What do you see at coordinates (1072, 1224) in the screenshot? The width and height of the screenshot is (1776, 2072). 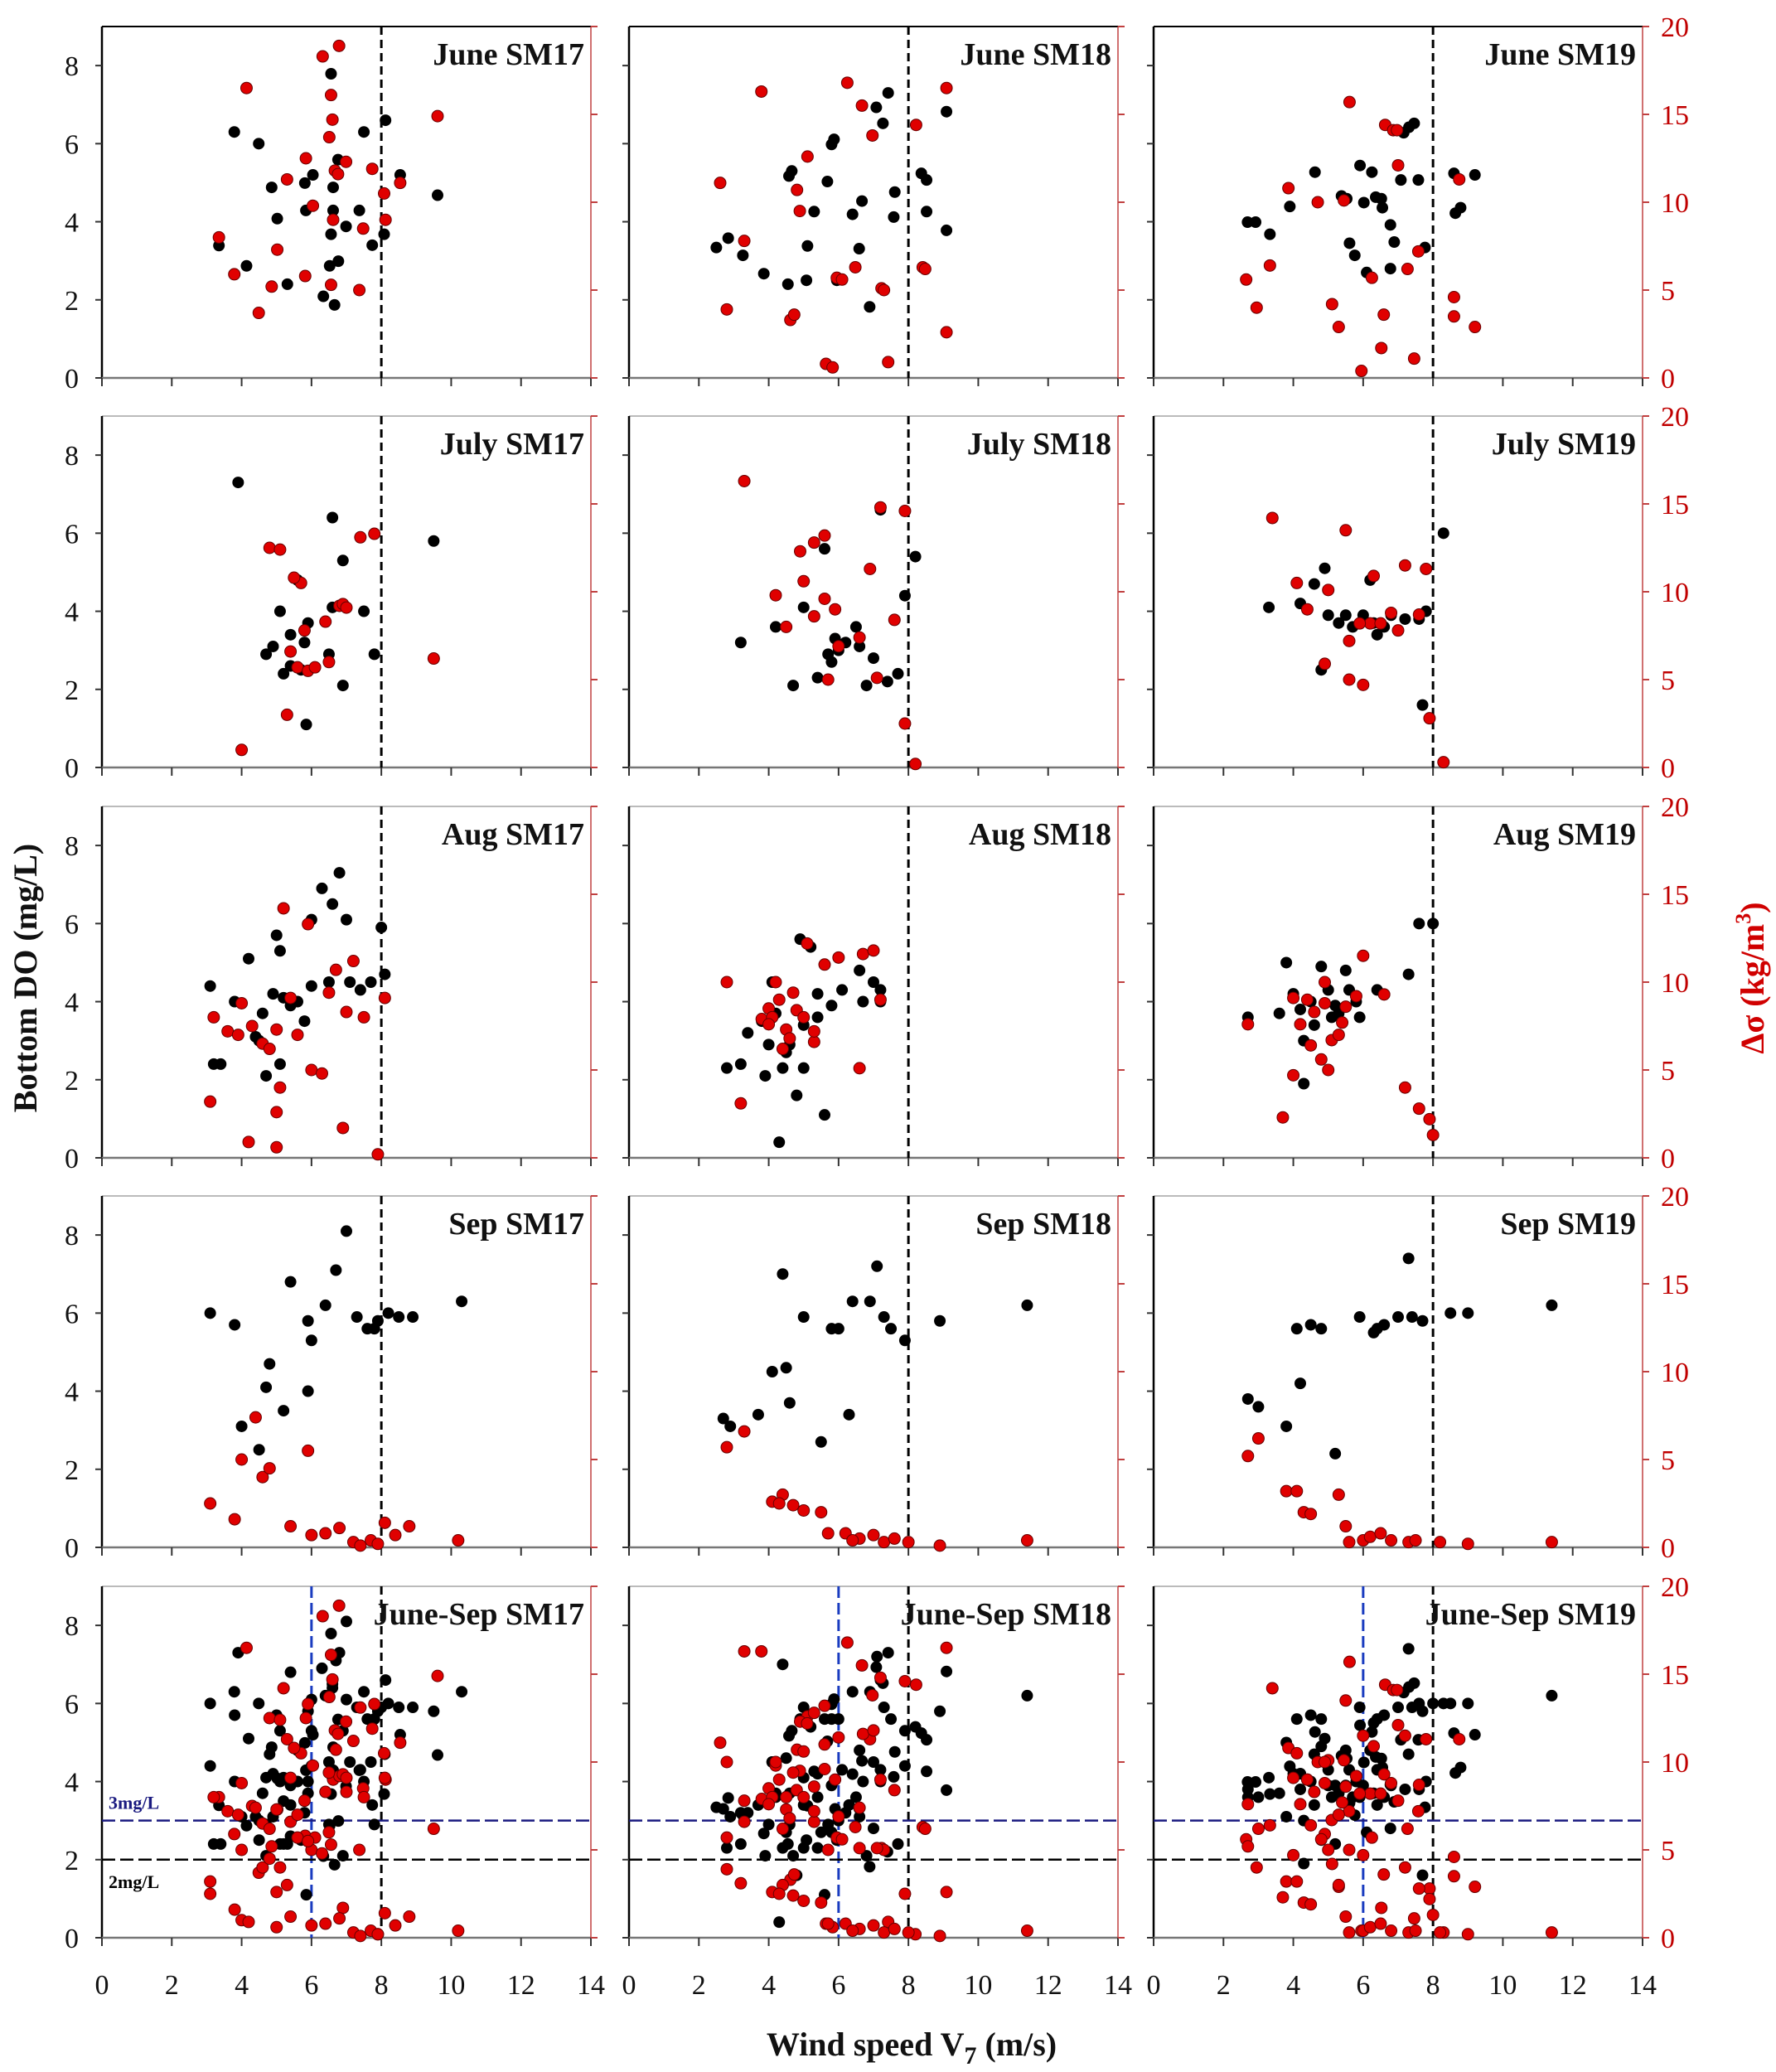 I see `panel-title-site: SM18` at bounding box center [1072, 1224].